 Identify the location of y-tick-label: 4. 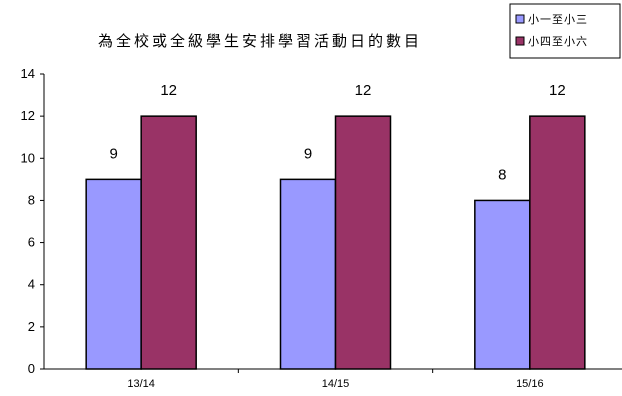
(31, 284).